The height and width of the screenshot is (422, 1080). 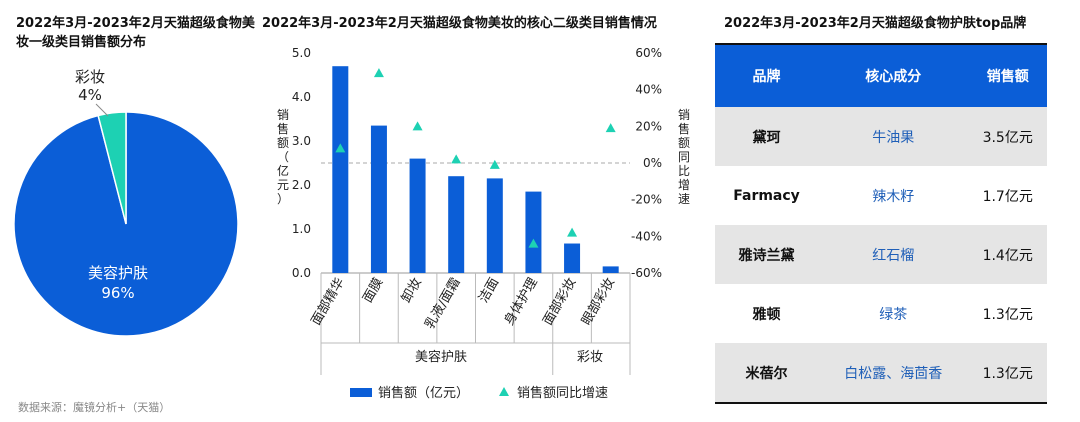 I want to click on bar-卸妆, so click(x=417, y=215).